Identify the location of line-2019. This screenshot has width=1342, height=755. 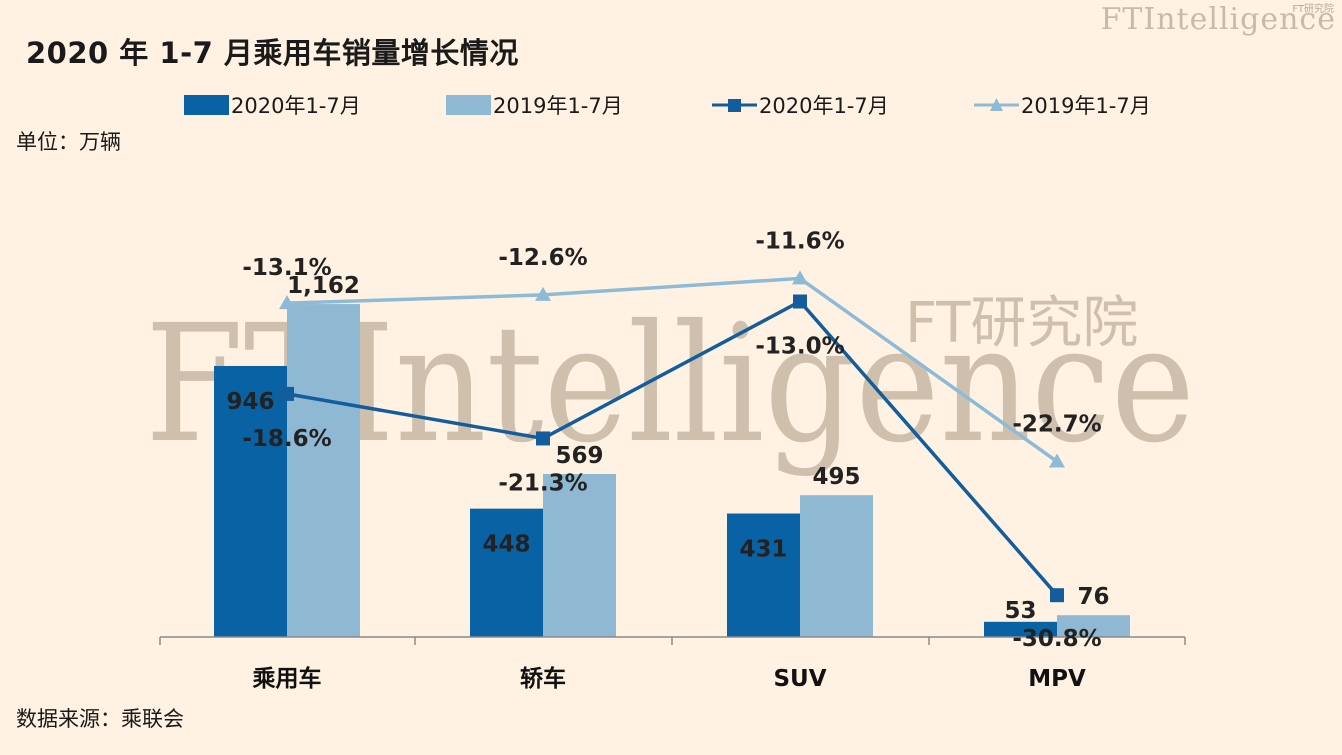
(672, 369).